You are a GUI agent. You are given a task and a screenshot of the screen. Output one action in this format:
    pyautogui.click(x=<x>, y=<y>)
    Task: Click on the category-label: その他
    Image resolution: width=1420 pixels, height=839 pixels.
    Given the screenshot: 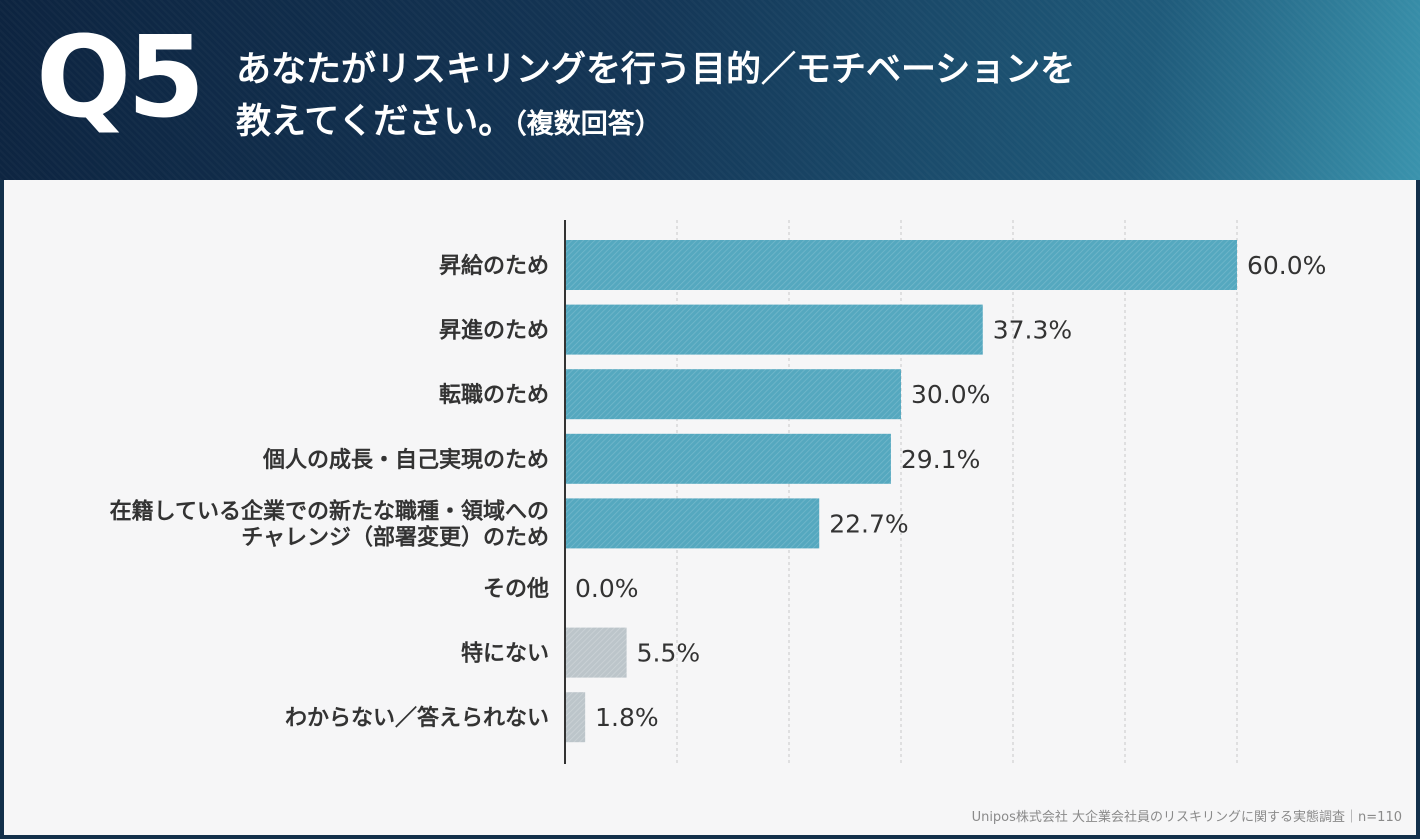 What is the action you would take?
    pyautogui.click(x=516, y=589)
    